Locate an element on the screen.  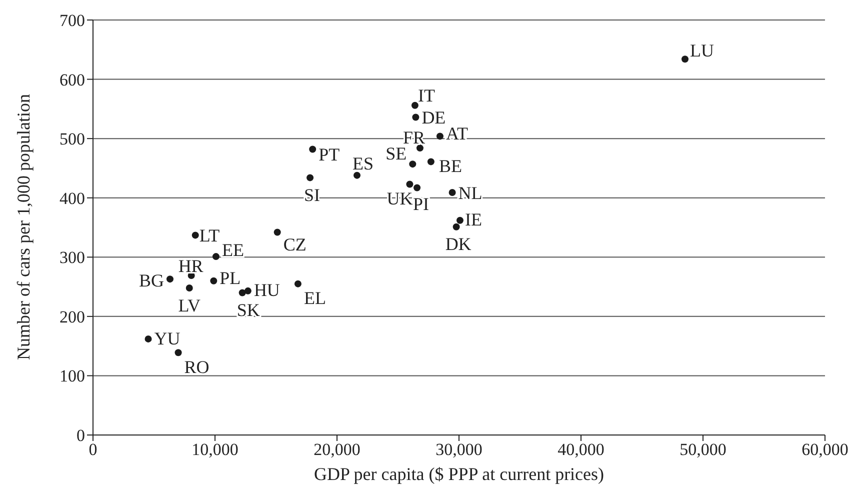
annotation: PL is located at coordinates (230, 278).